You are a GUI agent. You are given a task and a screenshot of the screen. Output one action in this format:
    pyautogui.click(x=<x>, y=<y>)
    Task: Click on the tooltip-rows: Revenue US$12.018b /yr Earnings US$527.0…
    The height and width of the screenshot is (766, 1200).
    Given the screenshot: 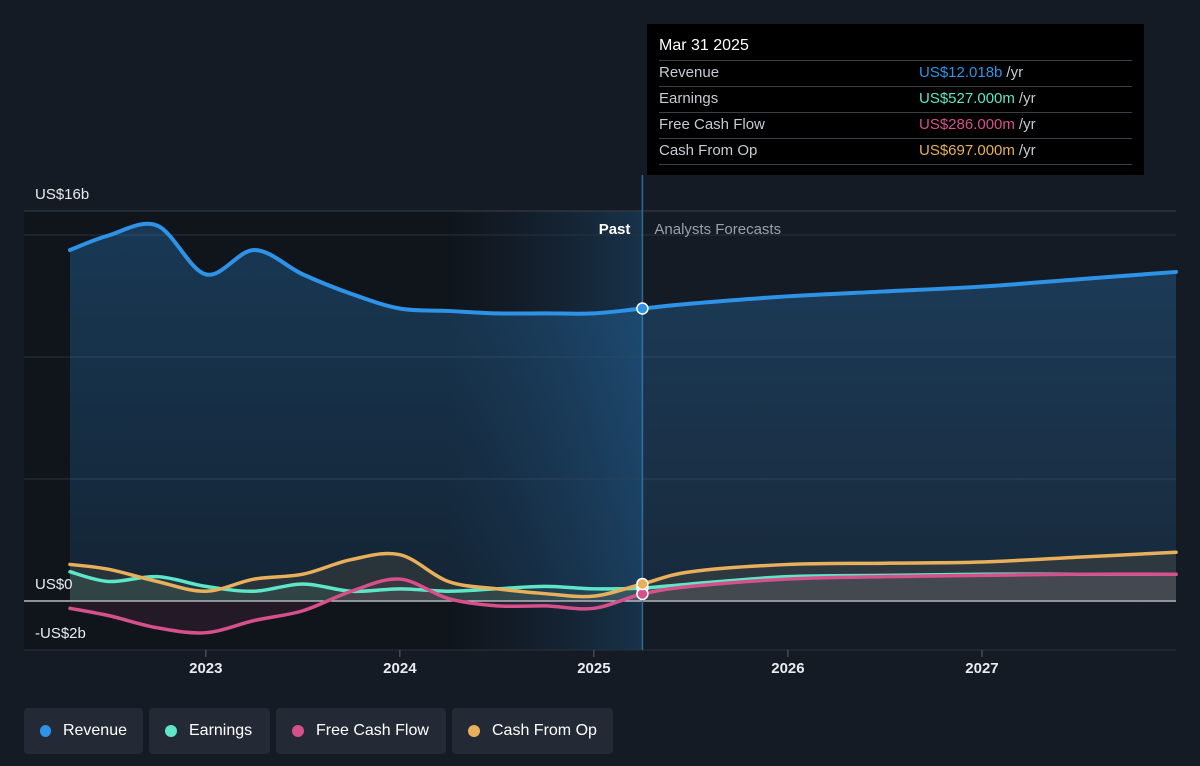 What is the action you would take?
    pyautogui.click(x=895, y=112)
    